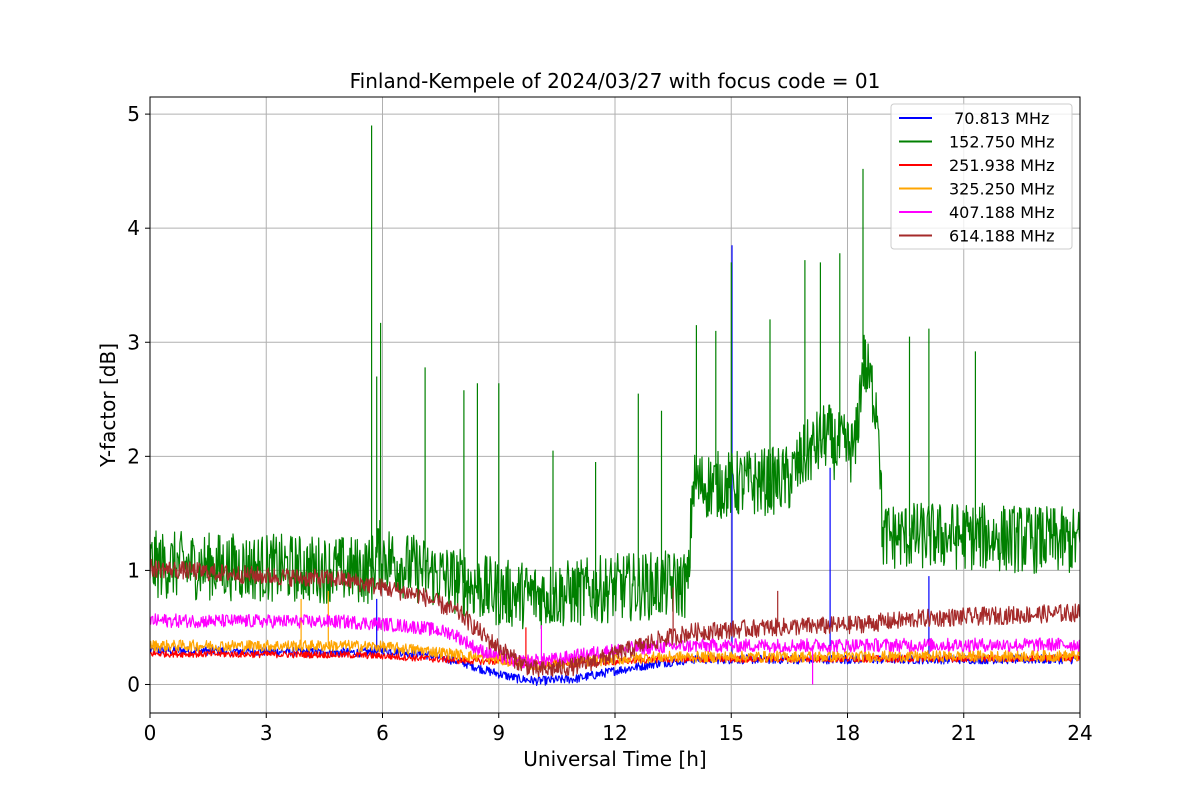 The width and height of the screenshot is (1200, 800). What do you see at coordinates (133, 114) in the screenshot?
I see `y-tick-label: 5` at bounding box center [133, 114].